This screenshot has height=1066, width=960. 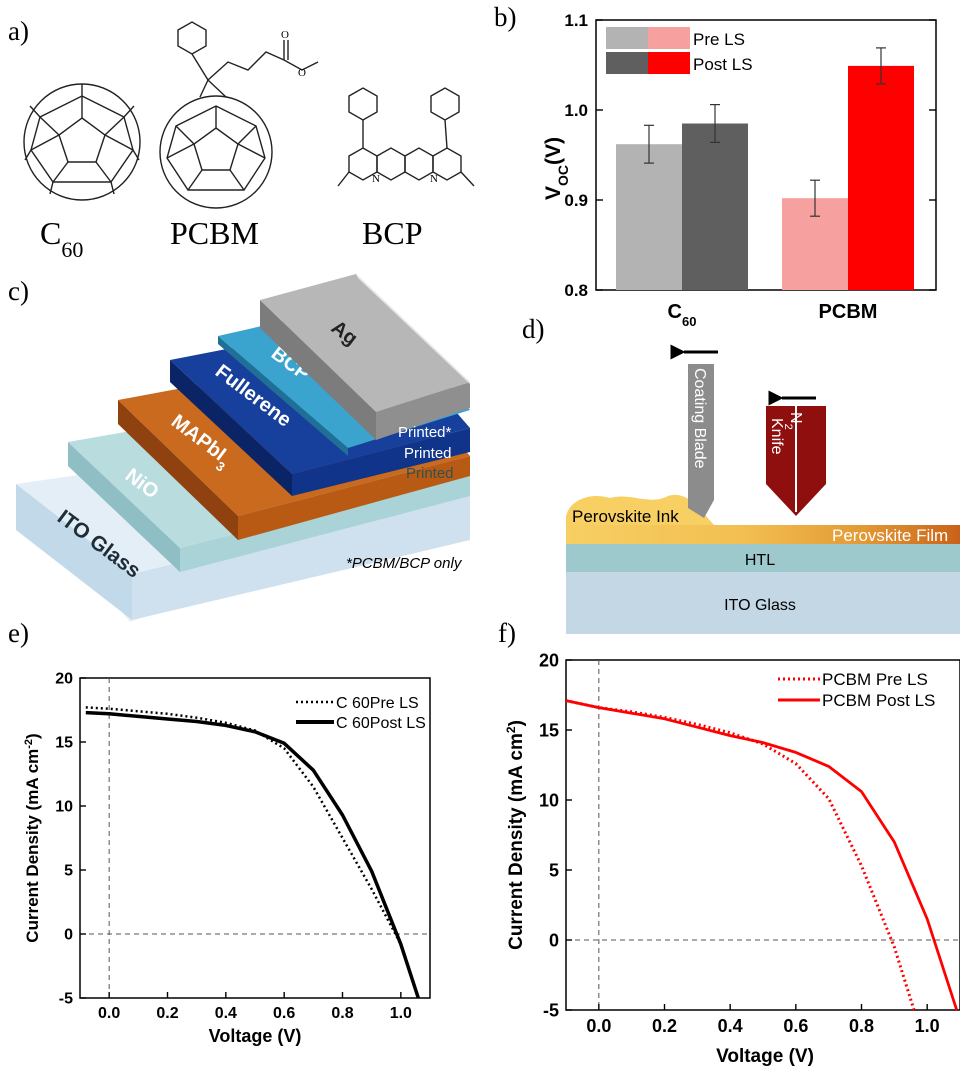 I want to click on perovskite-film-label: Perovskite Film, so click(x=890, y=535).